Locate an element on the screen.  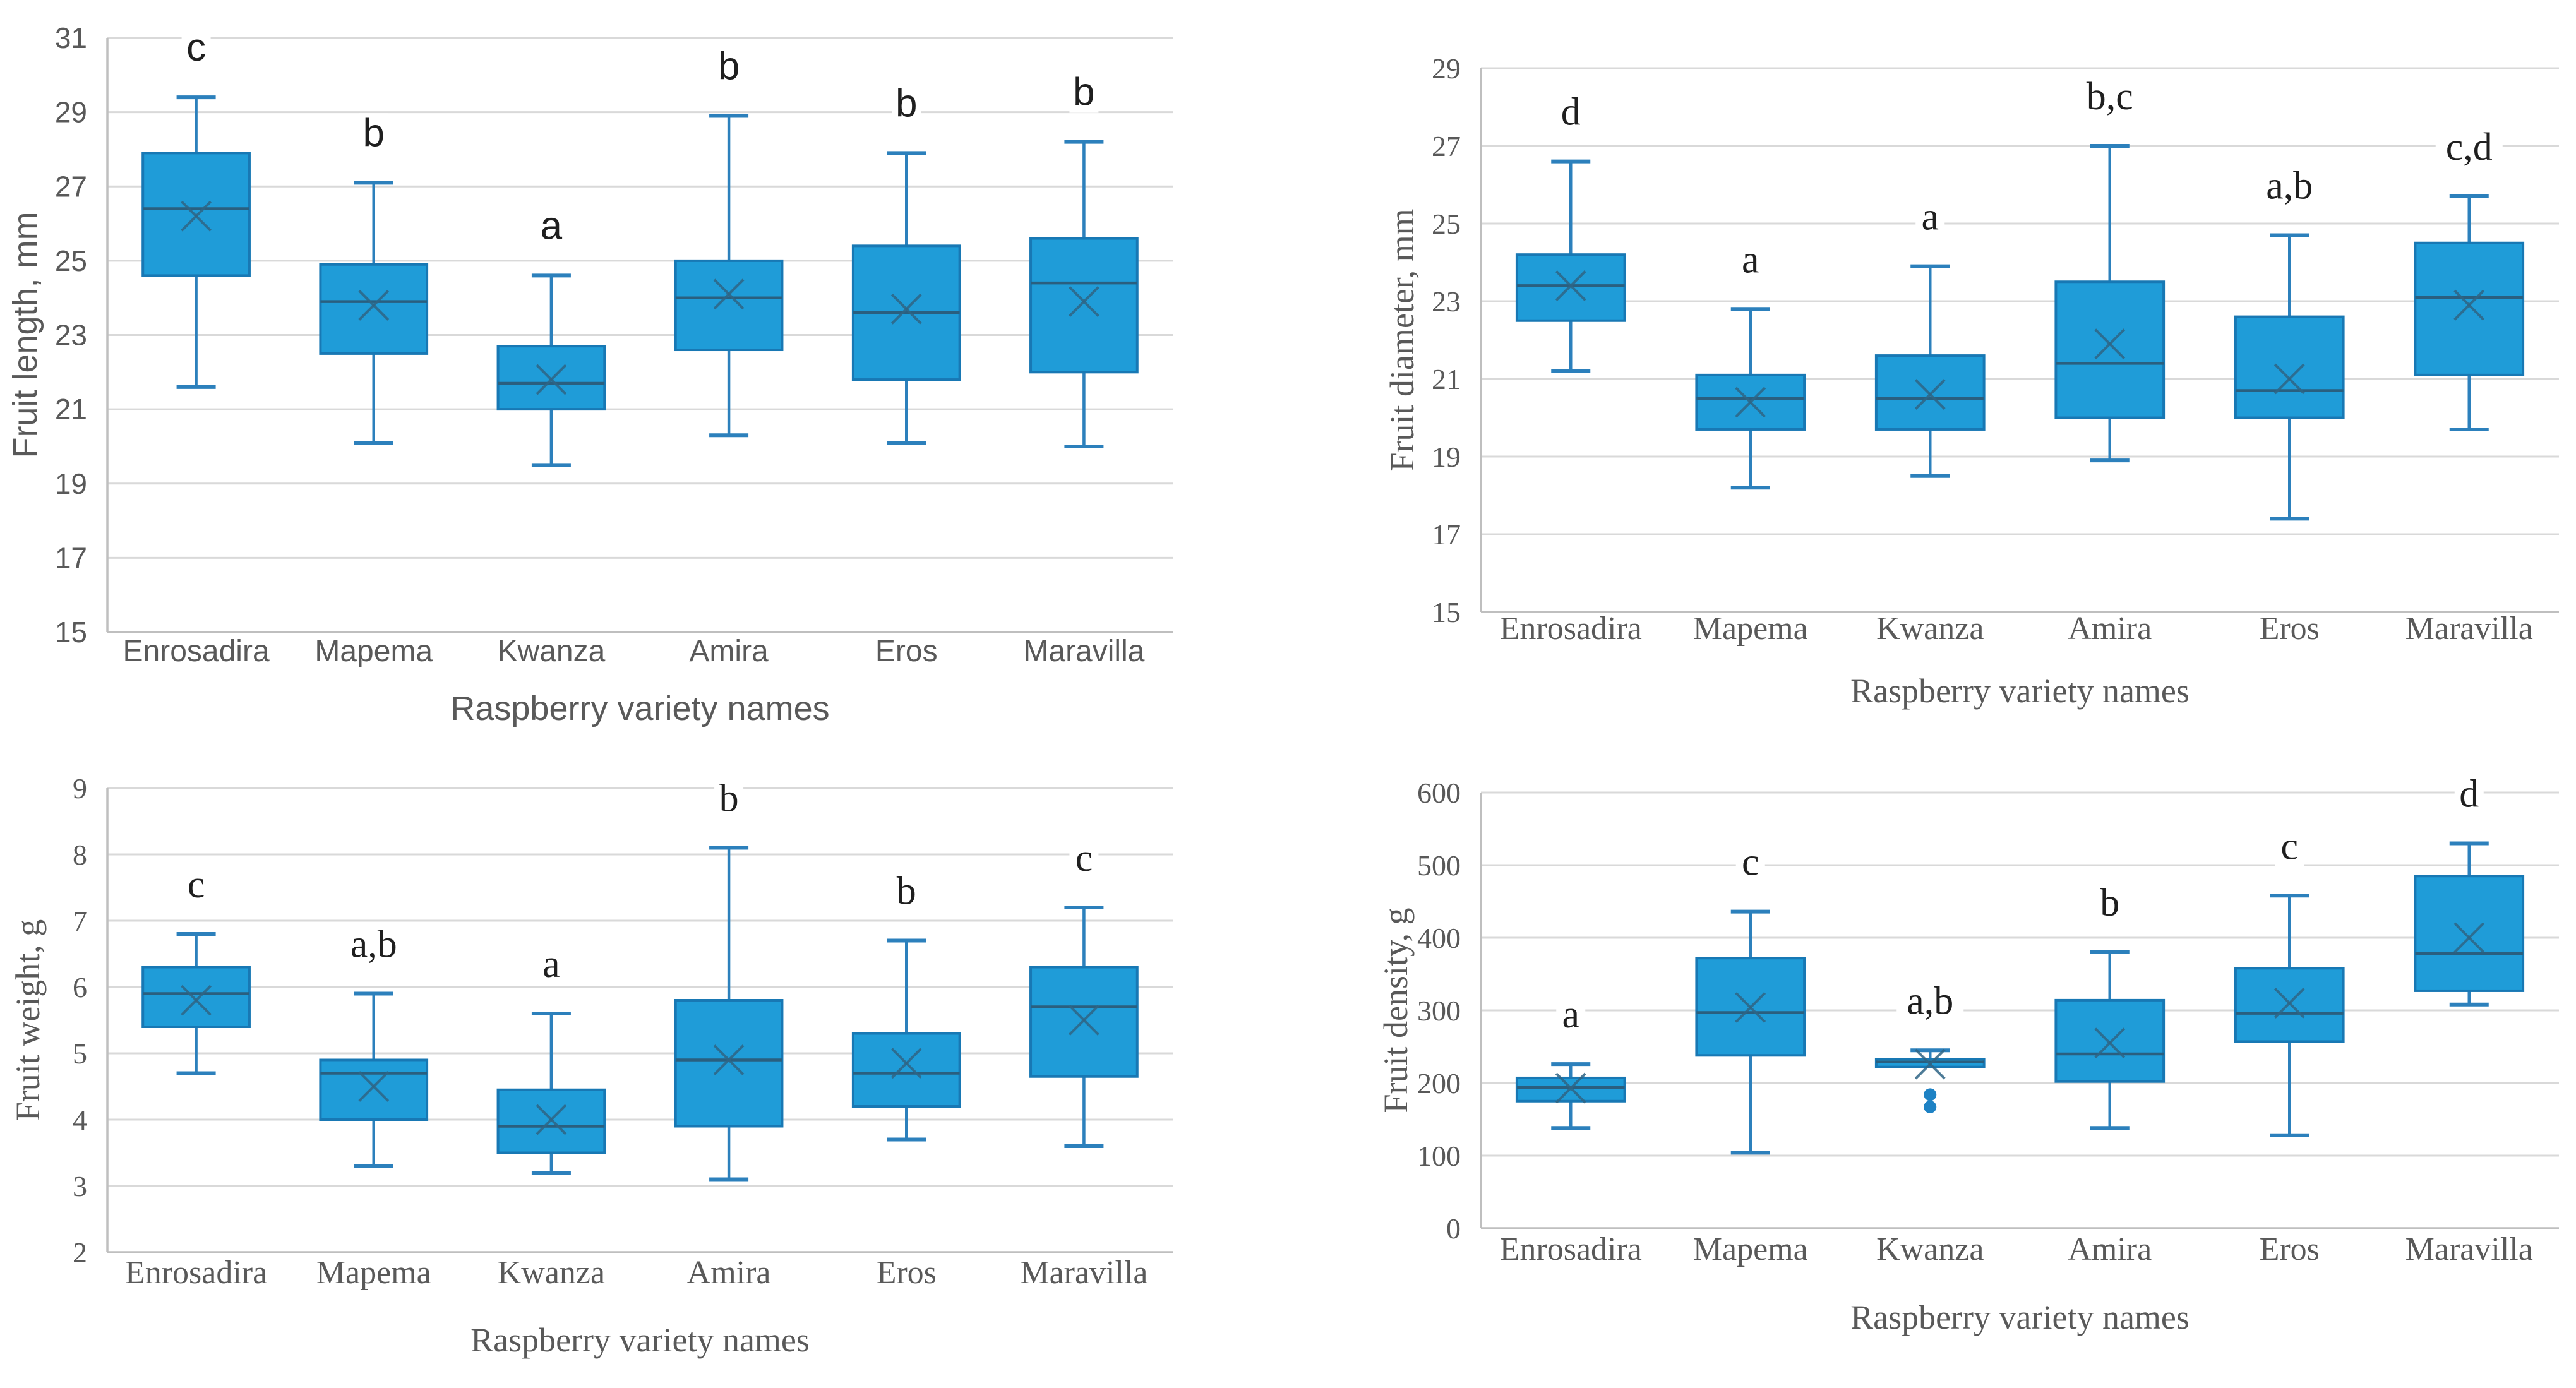
y-tick-label: 0 is located at coordinates (1453, 1228).